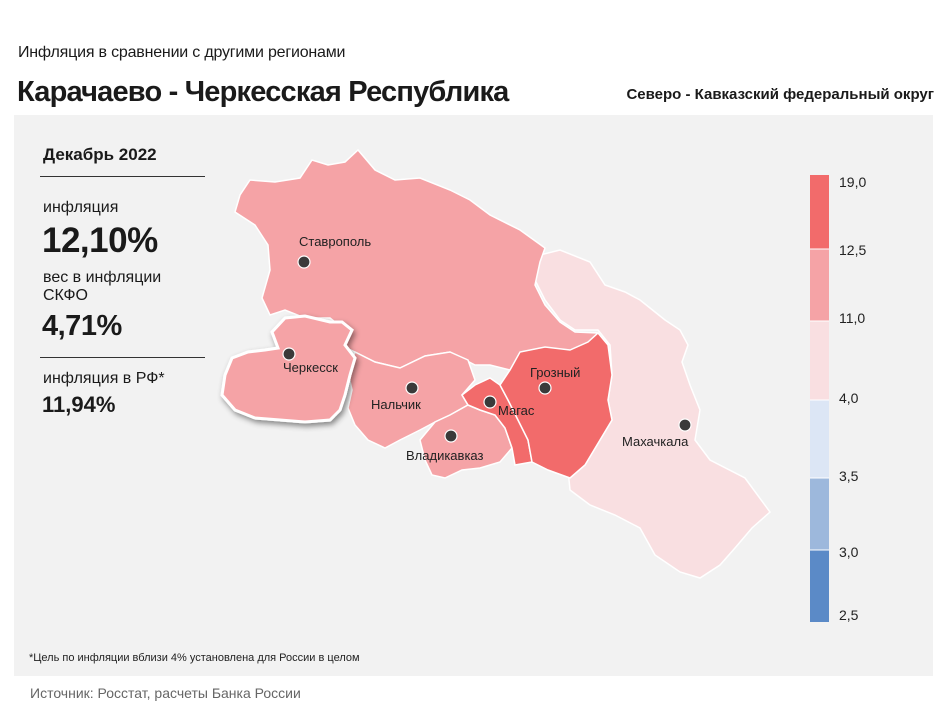 The height and width of the screenshot is (713, 950). I want to click on city-marker-nalchik: Нальчик, so click(396, 396).